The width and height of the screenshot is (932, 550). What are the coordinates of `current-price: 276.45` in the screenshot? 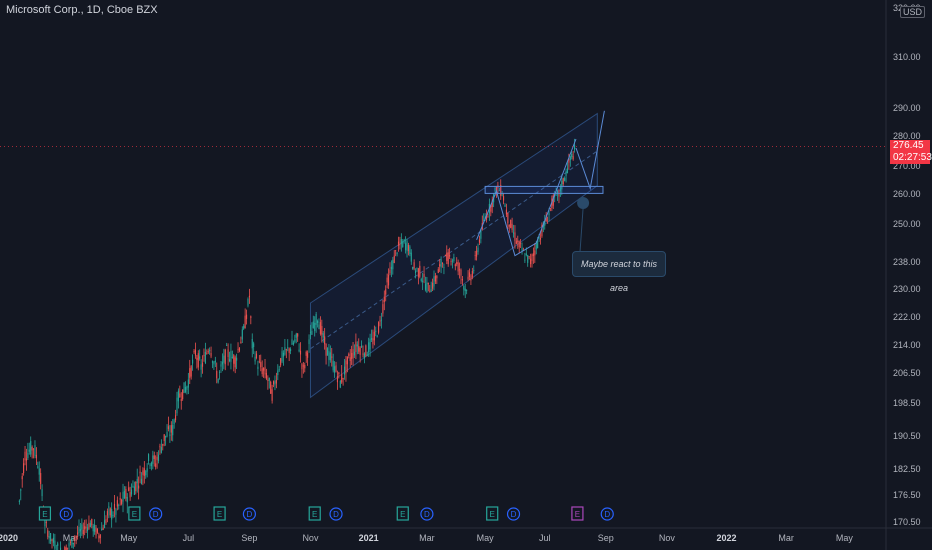 It's located at (908, 145).